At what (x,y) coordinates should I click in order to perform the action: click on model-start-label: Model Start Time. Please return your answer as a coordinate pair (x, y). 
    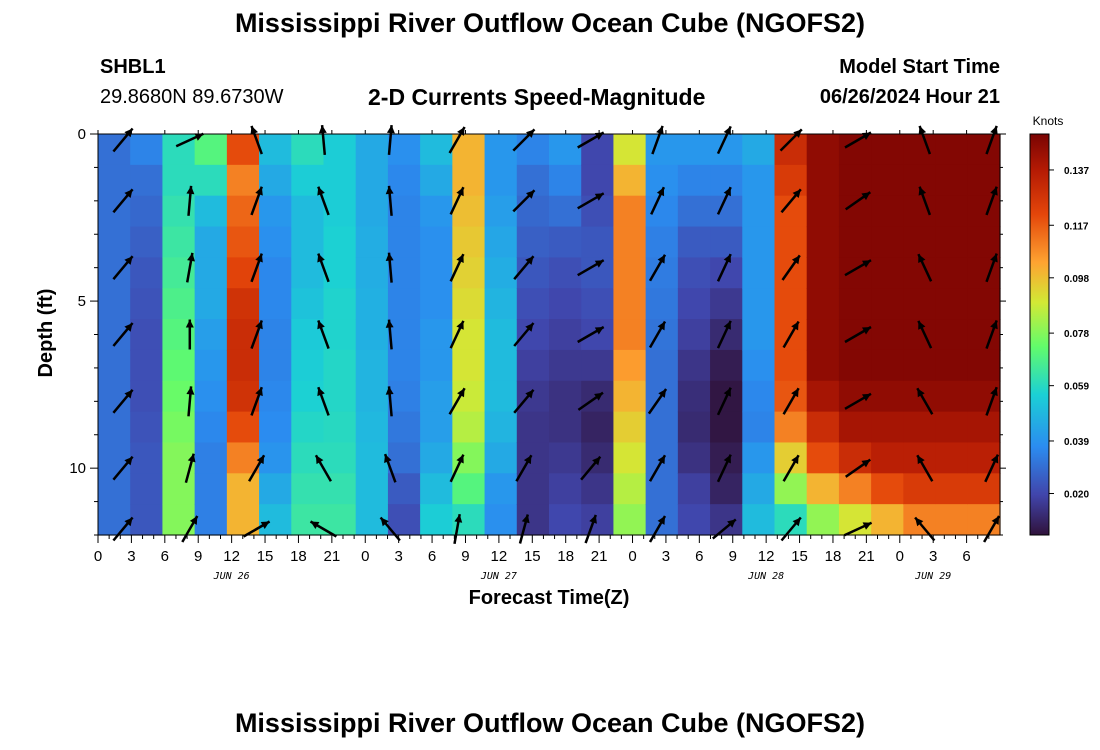
    Looking at the image, I should click on (919, 67).